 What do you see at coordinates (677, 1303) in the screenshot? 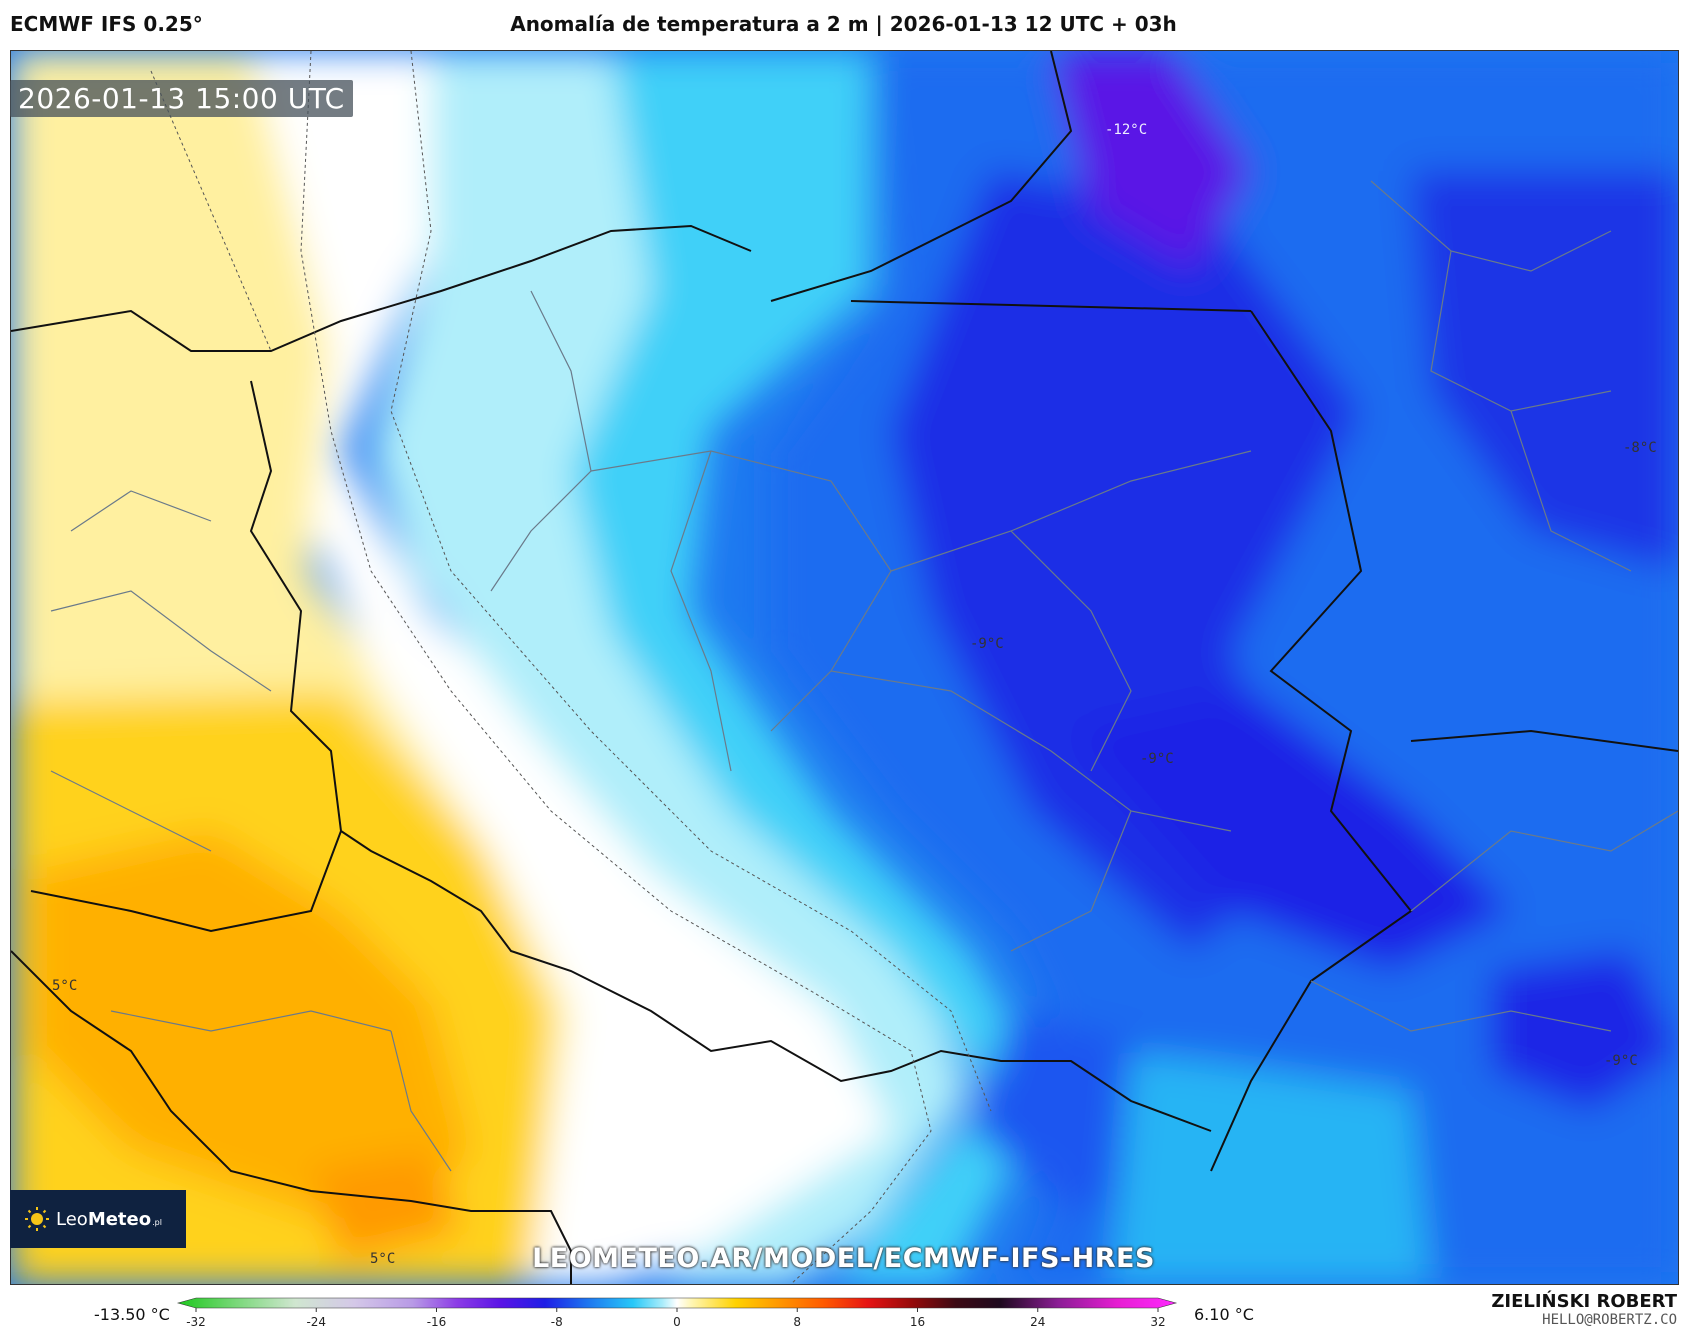
I see `colorbar-gradient` at bounding box center [677, 1303].